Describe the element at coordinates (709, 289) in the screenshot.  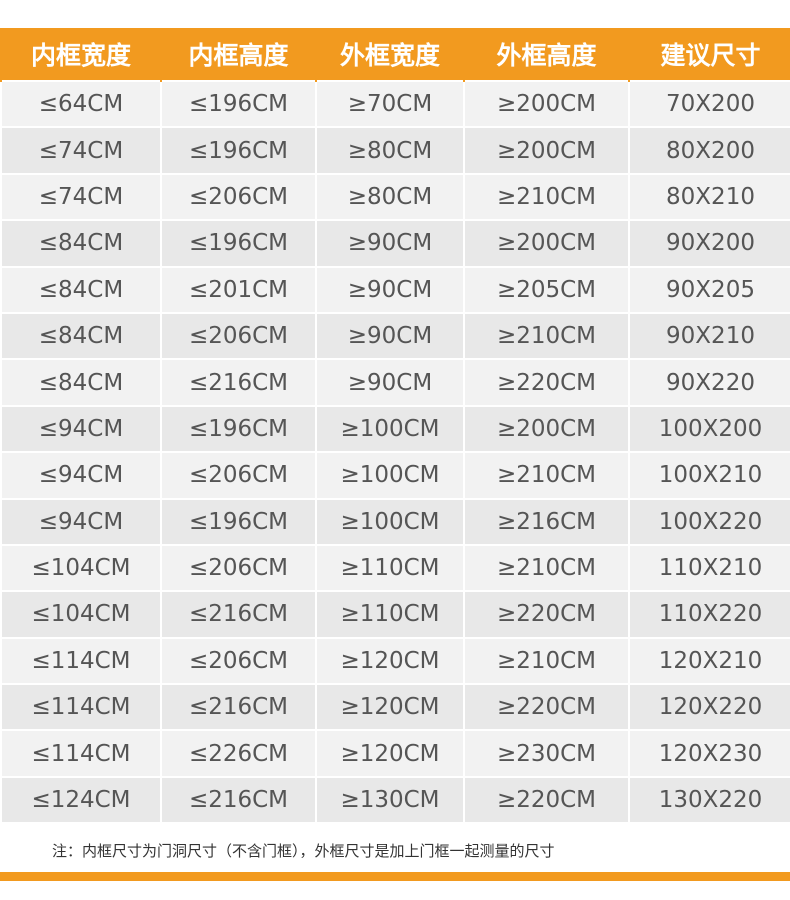
I see `table-cell: 90X205` at that location.